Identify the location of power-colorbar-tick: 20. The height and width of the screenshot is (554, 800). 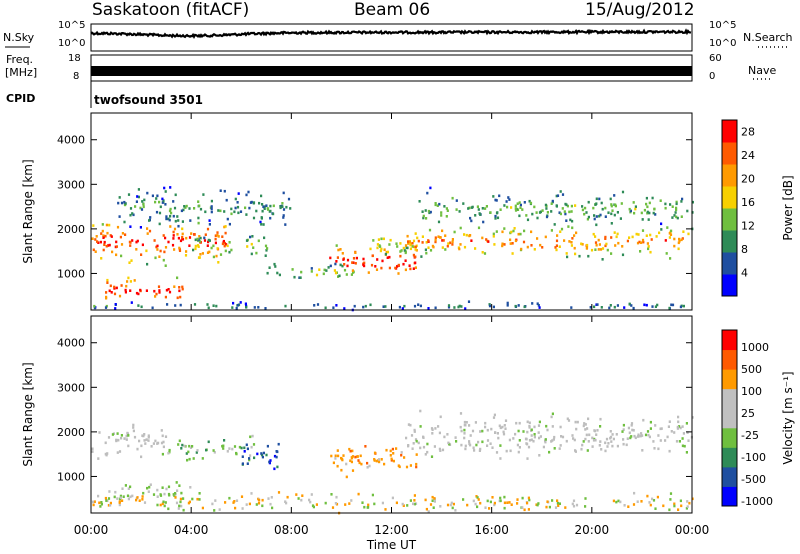
(748, 179).